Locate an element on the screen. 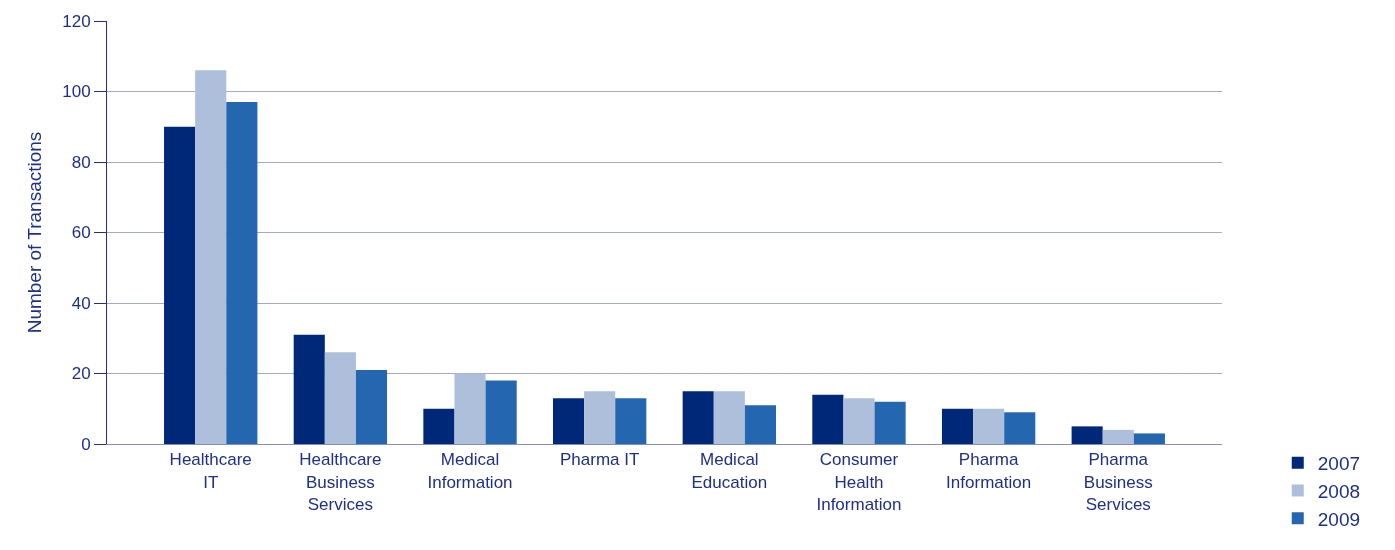 The image size is (1395, 550). y-tick-label: 120 is located at coordinates (76, 21).